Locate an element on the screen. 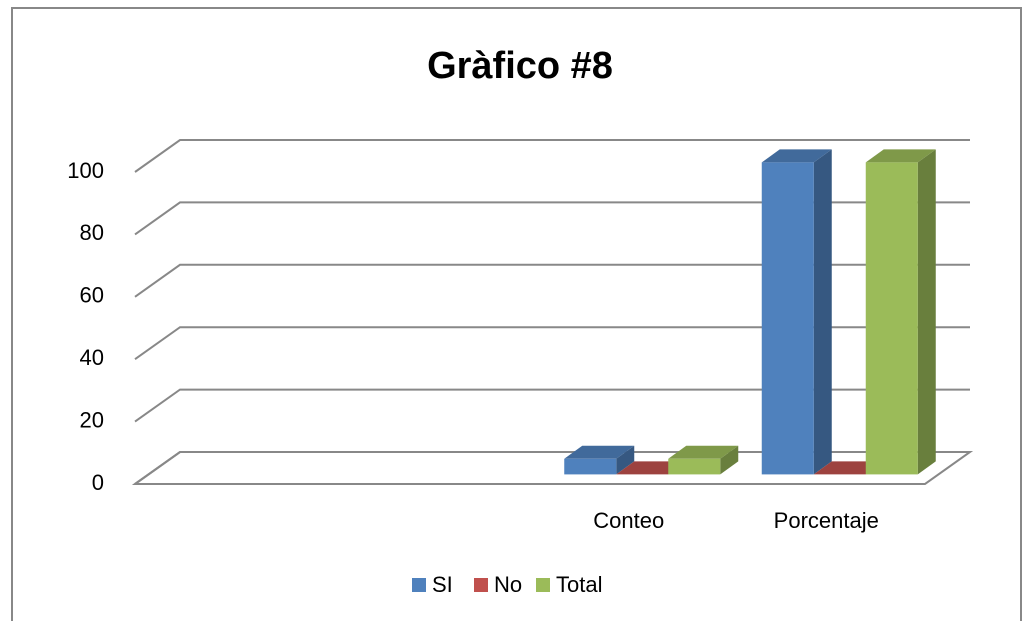 This screenshot has width=1033, height=621. legend-label: Total is located at coordinates (579, 584).